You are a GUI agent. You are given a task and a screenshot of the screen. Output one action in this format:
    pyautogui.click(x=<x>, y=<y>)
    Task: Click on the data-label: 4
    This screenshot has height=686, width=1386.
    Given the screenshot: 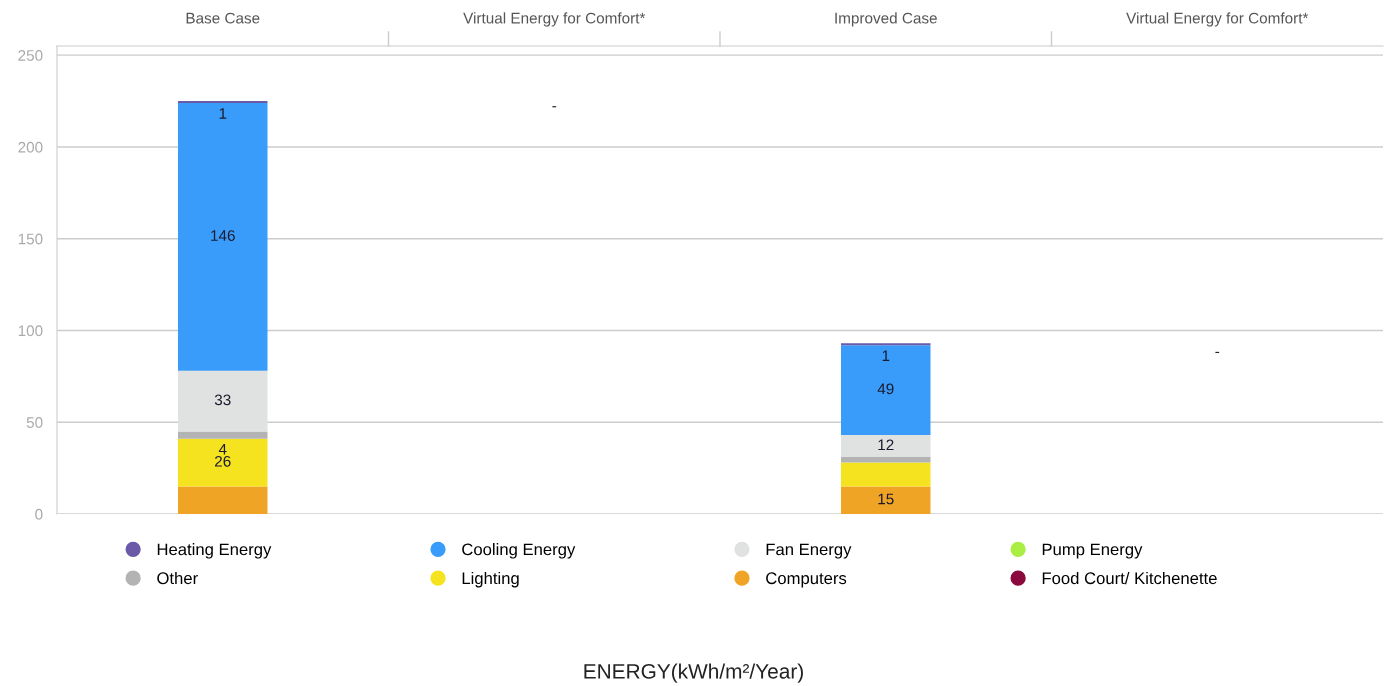 What is the action you would take?
    pyautogui.click(x=222, y=449)
    